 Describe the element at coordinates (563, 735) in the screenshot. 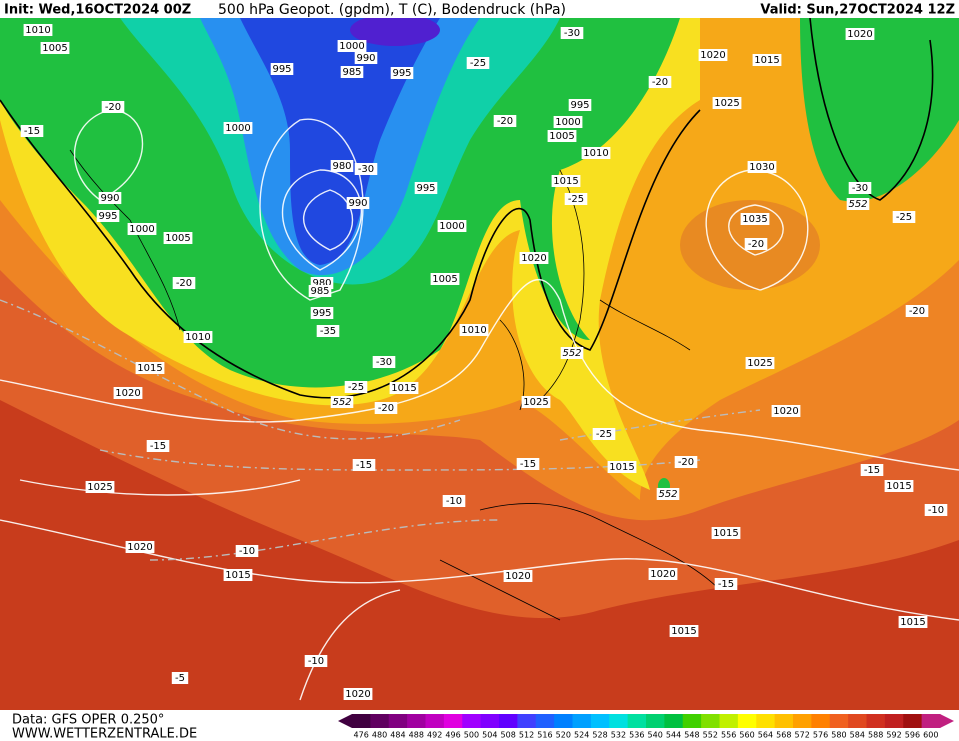

I see `colorbar-label: 520` at that location.